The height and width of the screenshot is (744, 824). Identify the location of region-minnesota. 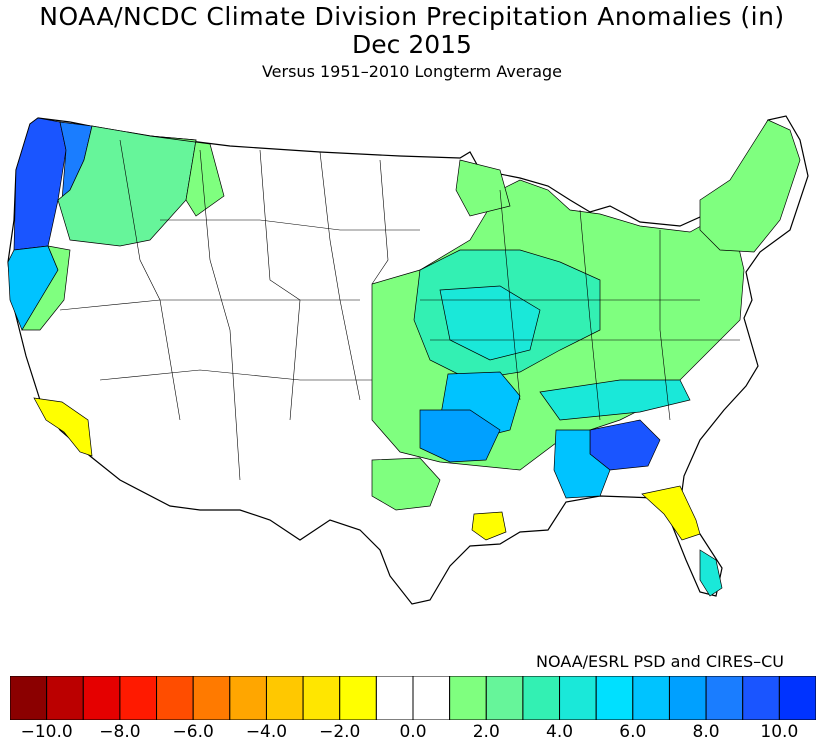
(483, 188).